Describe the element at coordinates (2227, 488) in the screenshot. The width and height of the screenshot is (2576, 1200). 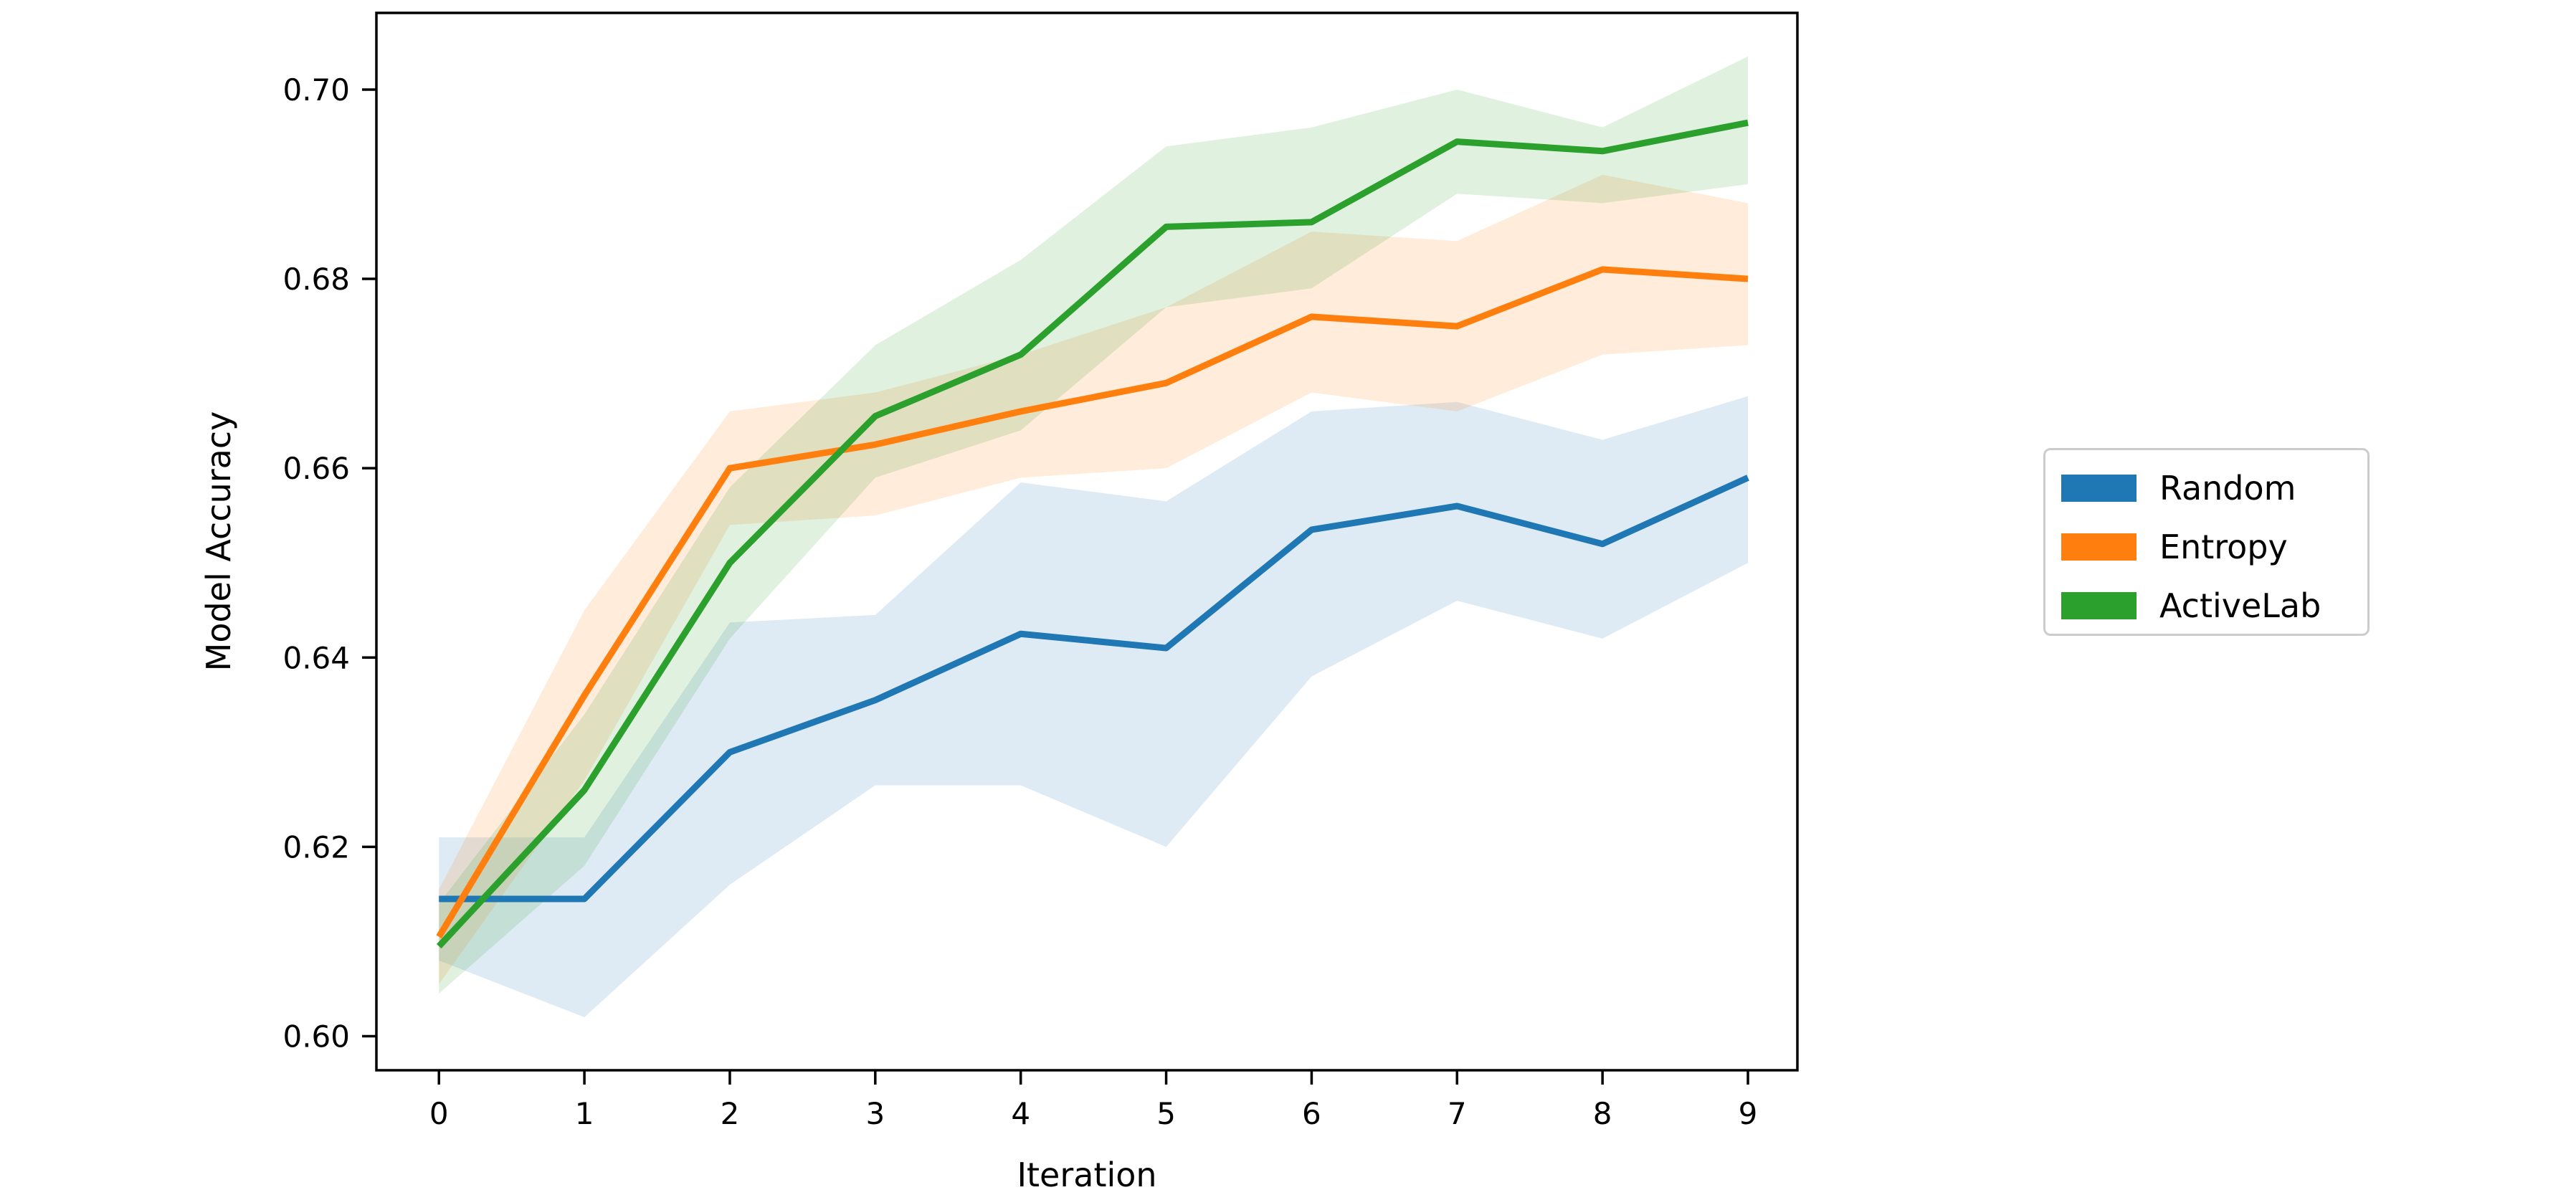
I see `legend-label-random: Random` at that location.